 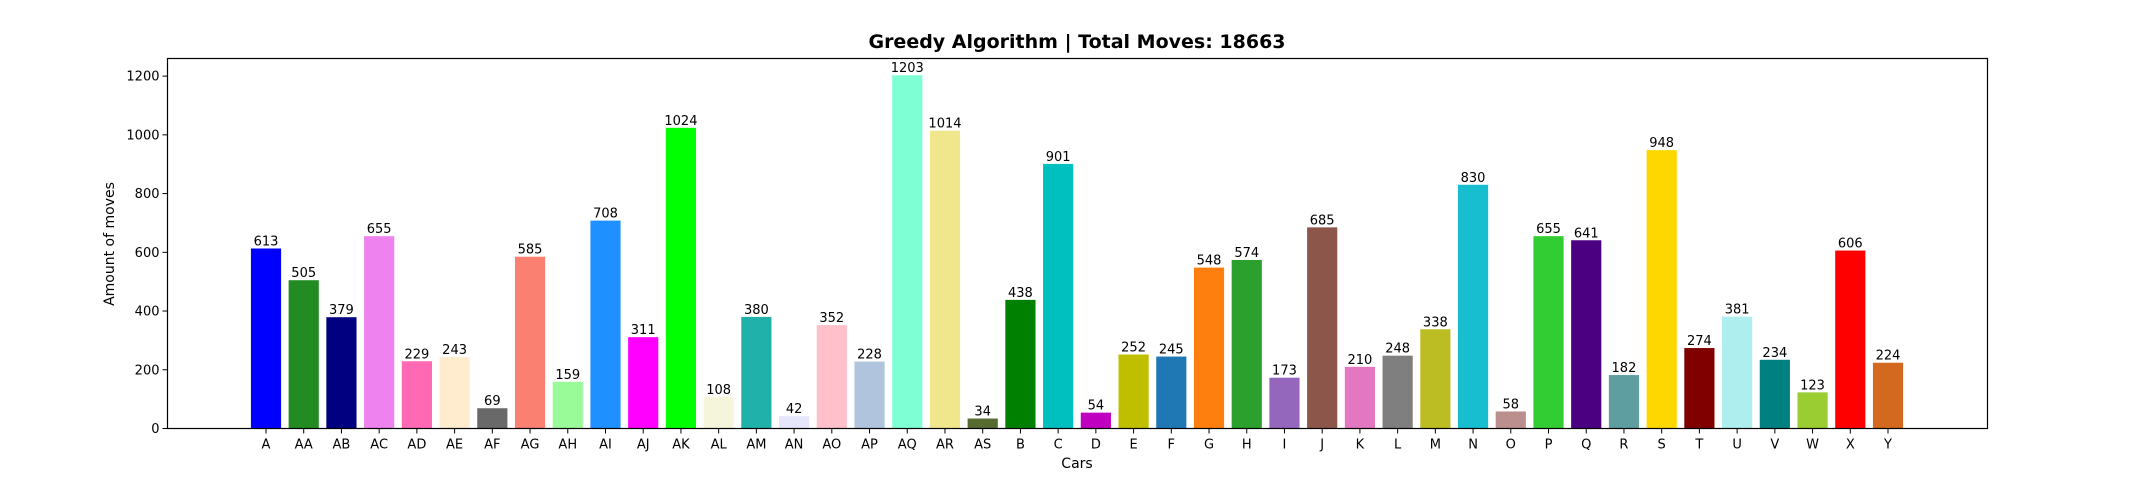 What do you see at coordinates (1359, 360) in the screenshot?
I see `value-label-k: 210` at bounding box center [1359, 360].